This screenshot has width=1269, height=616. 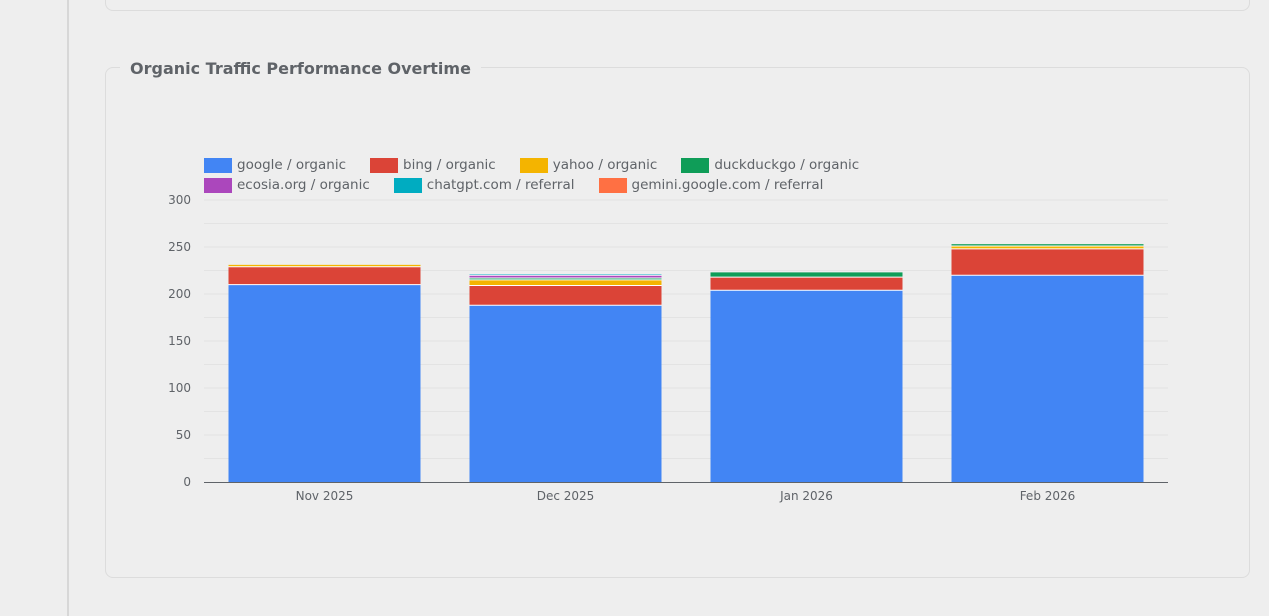 What do you see at coordinates (179, 341) in the screenshot?
I see `y-tick-label: 150` at bounding box center [179, 341].